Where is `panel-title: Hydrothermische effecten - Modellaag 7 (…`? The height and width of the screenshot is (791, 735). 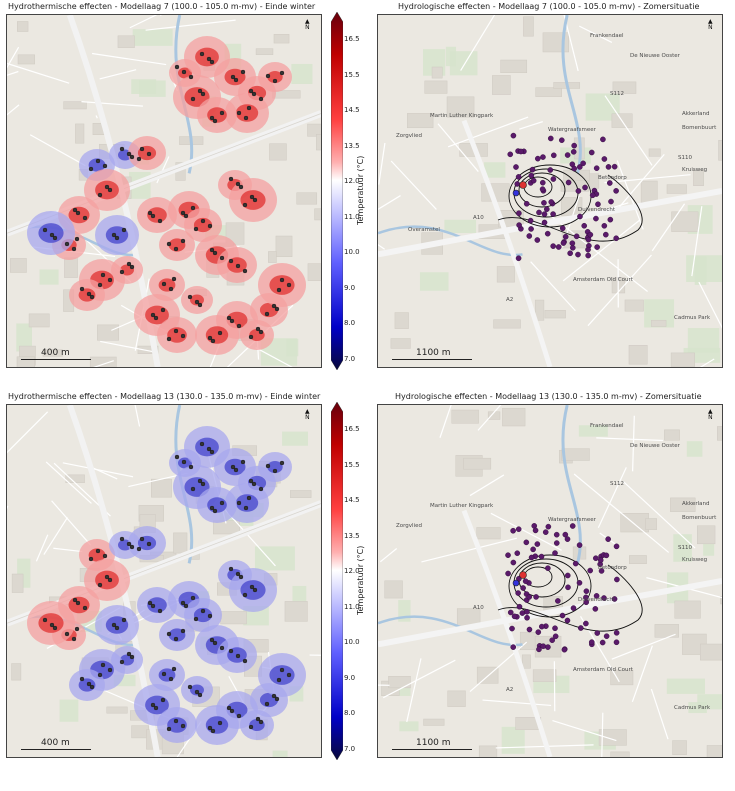
panel-title: Hydrothermische effecten - Modellaag 7 (… is located at coordinates (162, 6).